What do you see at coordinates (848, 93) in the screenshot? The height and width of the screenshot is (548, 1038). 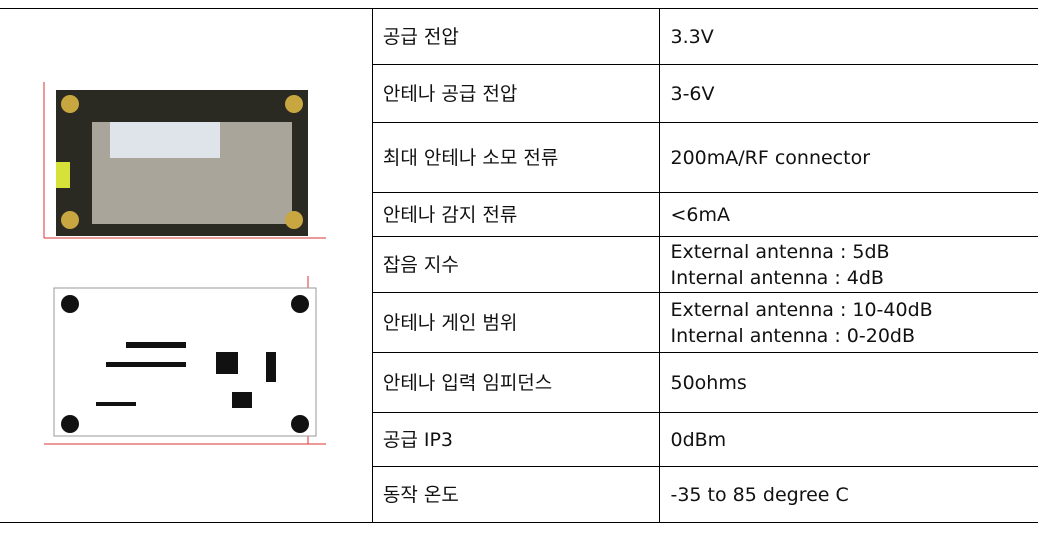 I see `spec-value: 3-6V` at bounding box center [848, 93].